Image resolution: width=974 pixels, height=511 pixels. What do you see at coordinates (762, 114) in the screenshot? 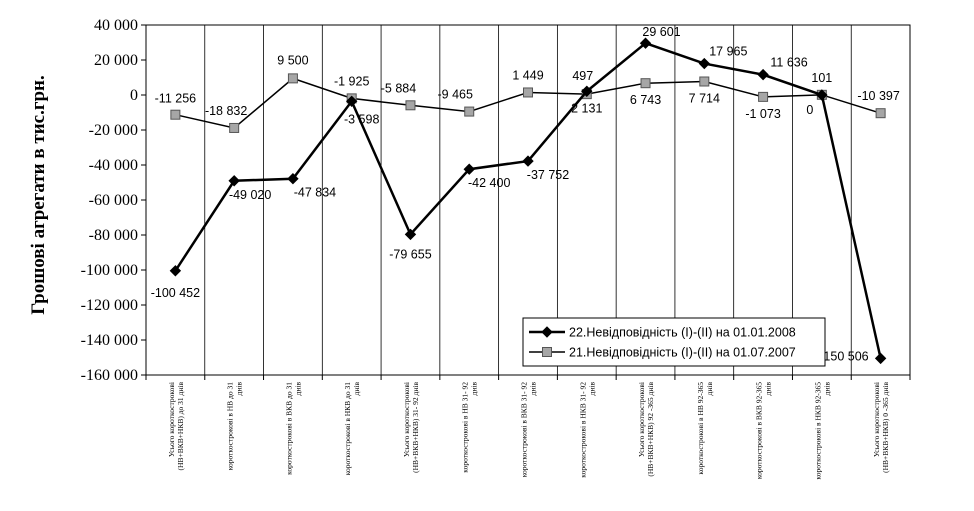
I see `data-label: -1 073` at bounding box center [762, 114].